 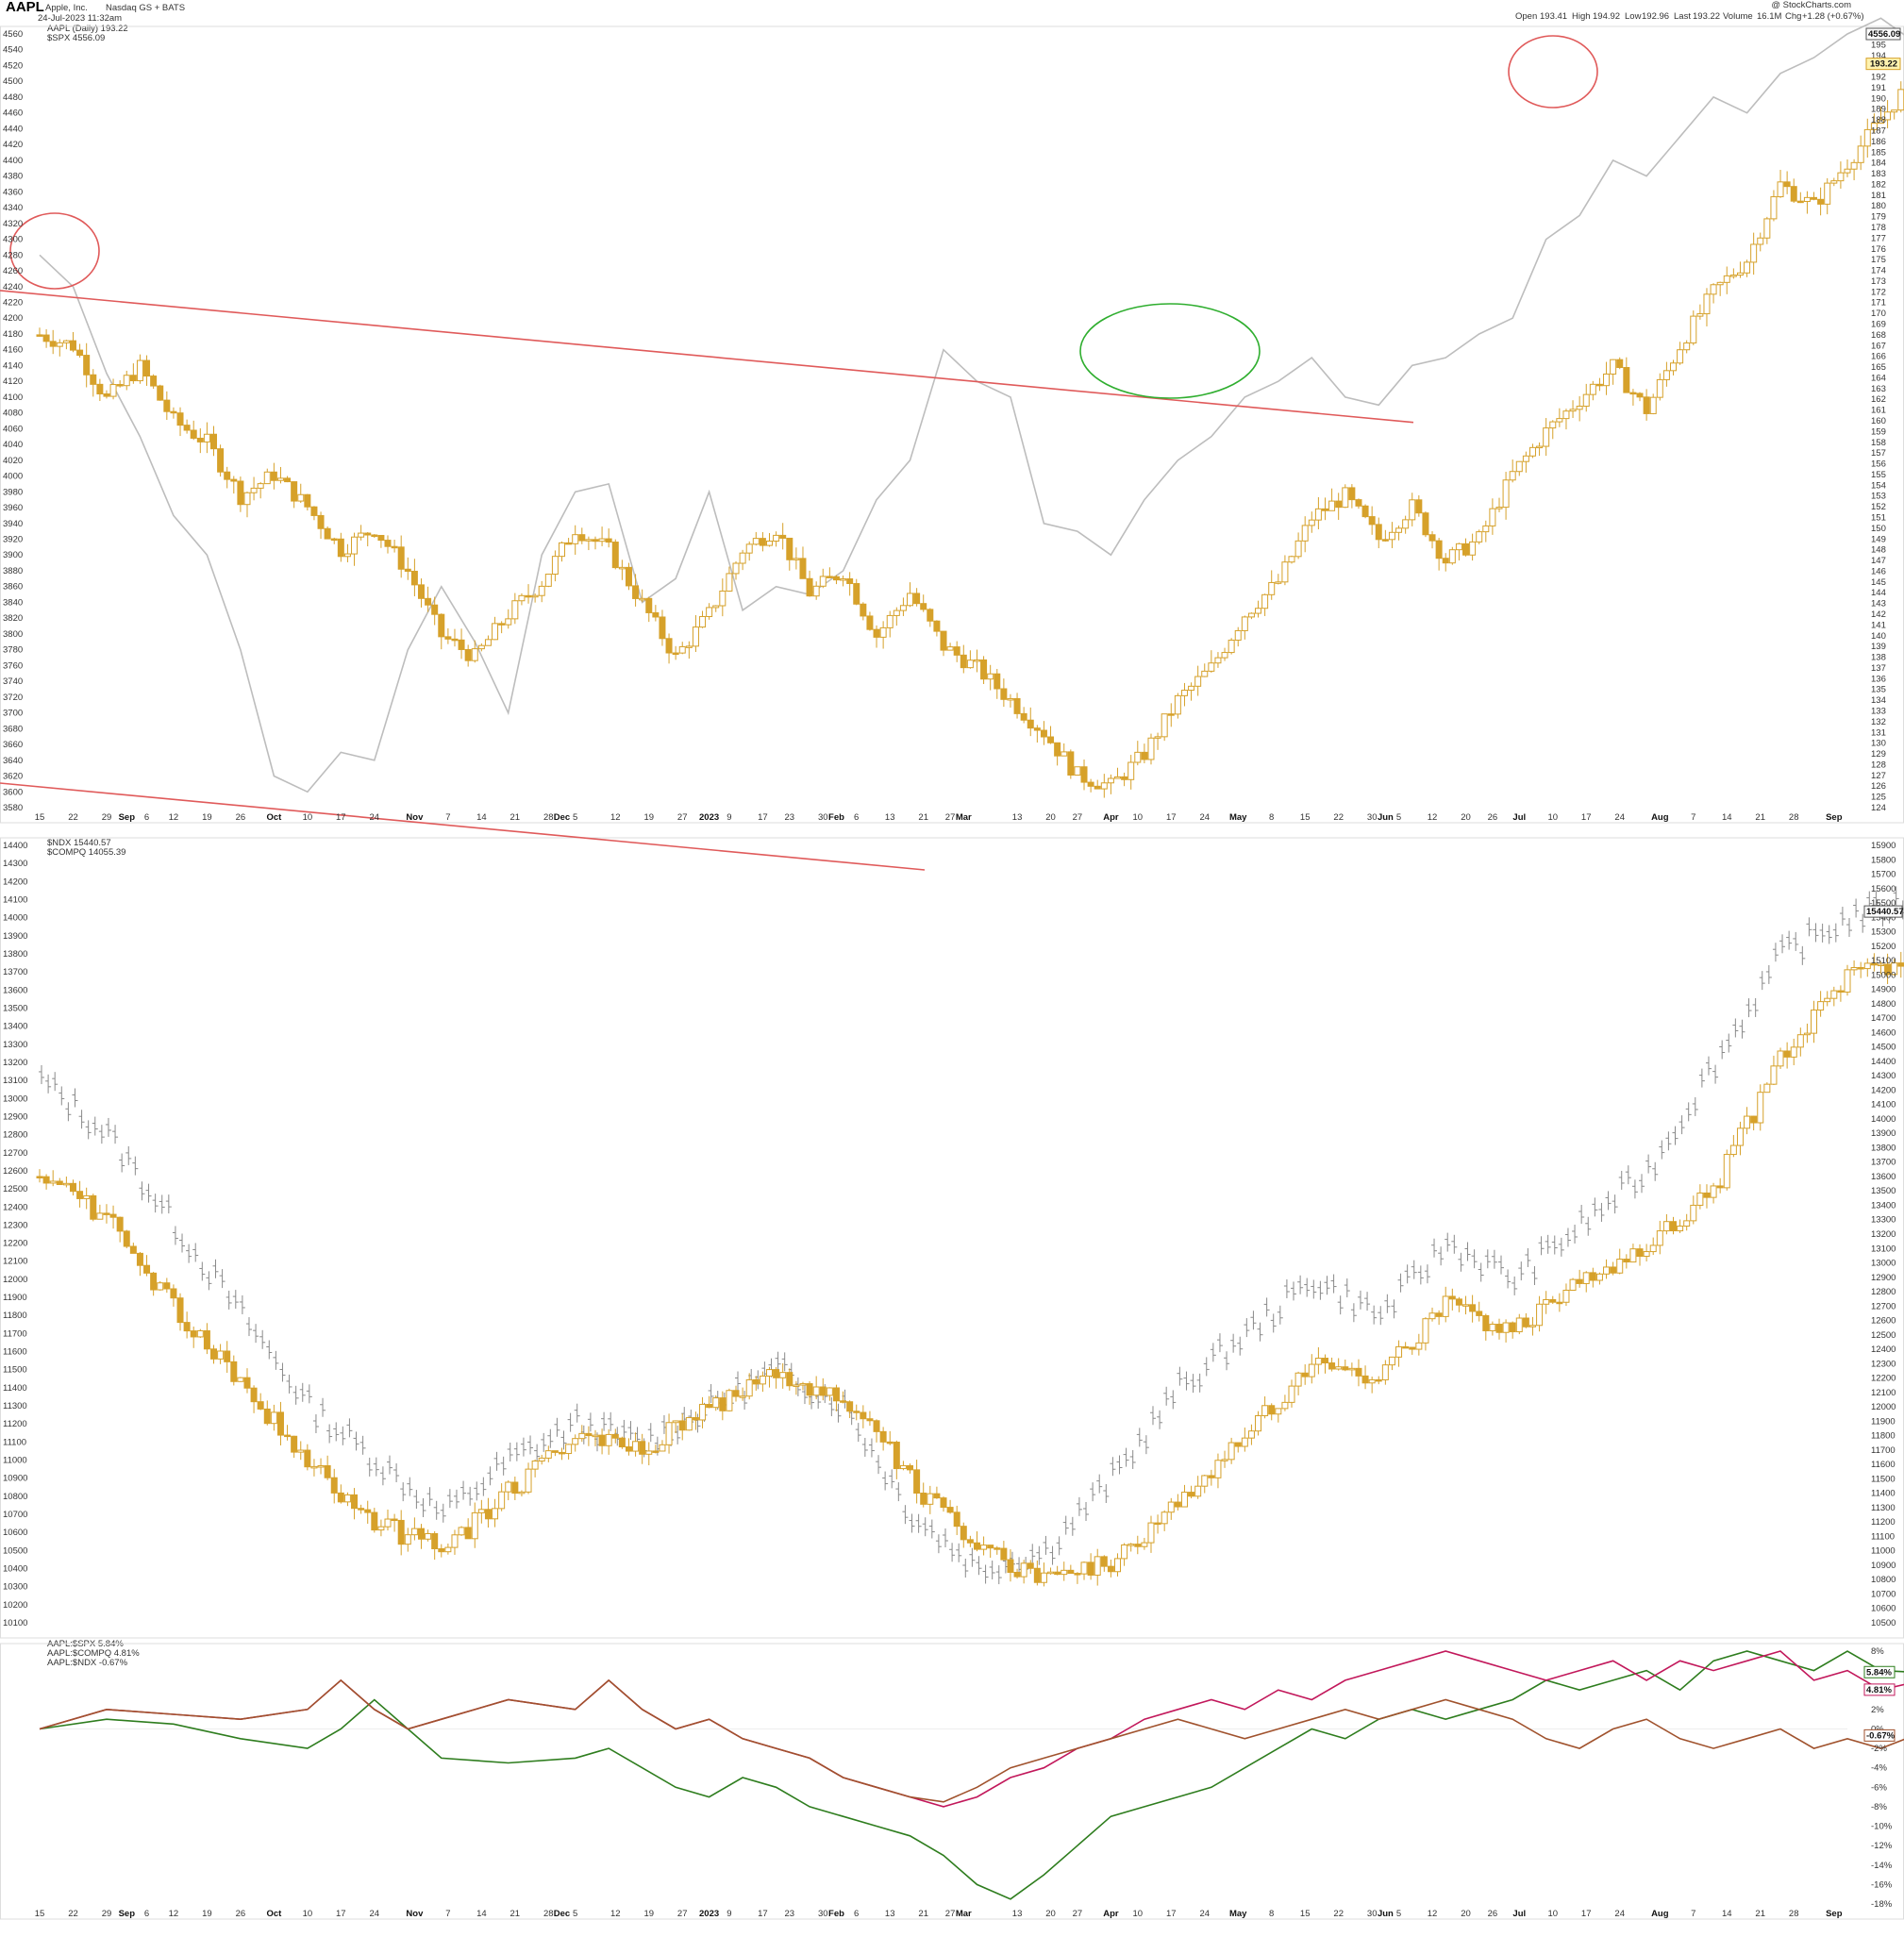 What do you see at coordinates (1879, 1689) in the screenshot?
I see `ratio-compq-tag` at bounding box center [1879, 1689].